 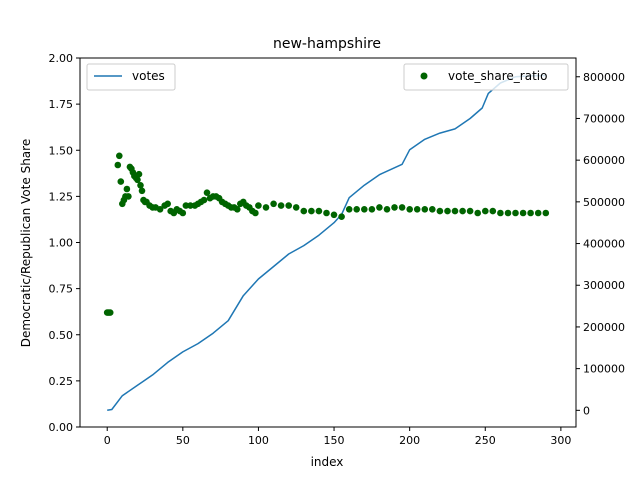 I want to click on x-tick-label: 200, so click(x=409, y=440).